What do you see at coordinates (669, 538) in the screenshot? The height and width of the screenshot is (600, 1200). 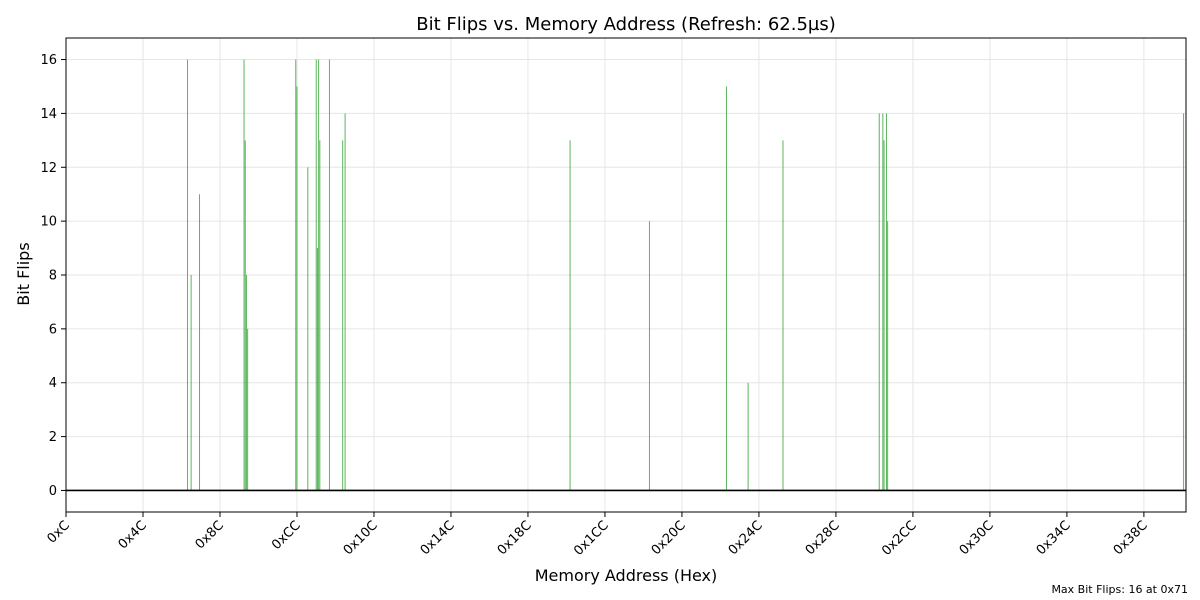 I see `x-tick-label: 0x20C` at bounding box center [669, 538].